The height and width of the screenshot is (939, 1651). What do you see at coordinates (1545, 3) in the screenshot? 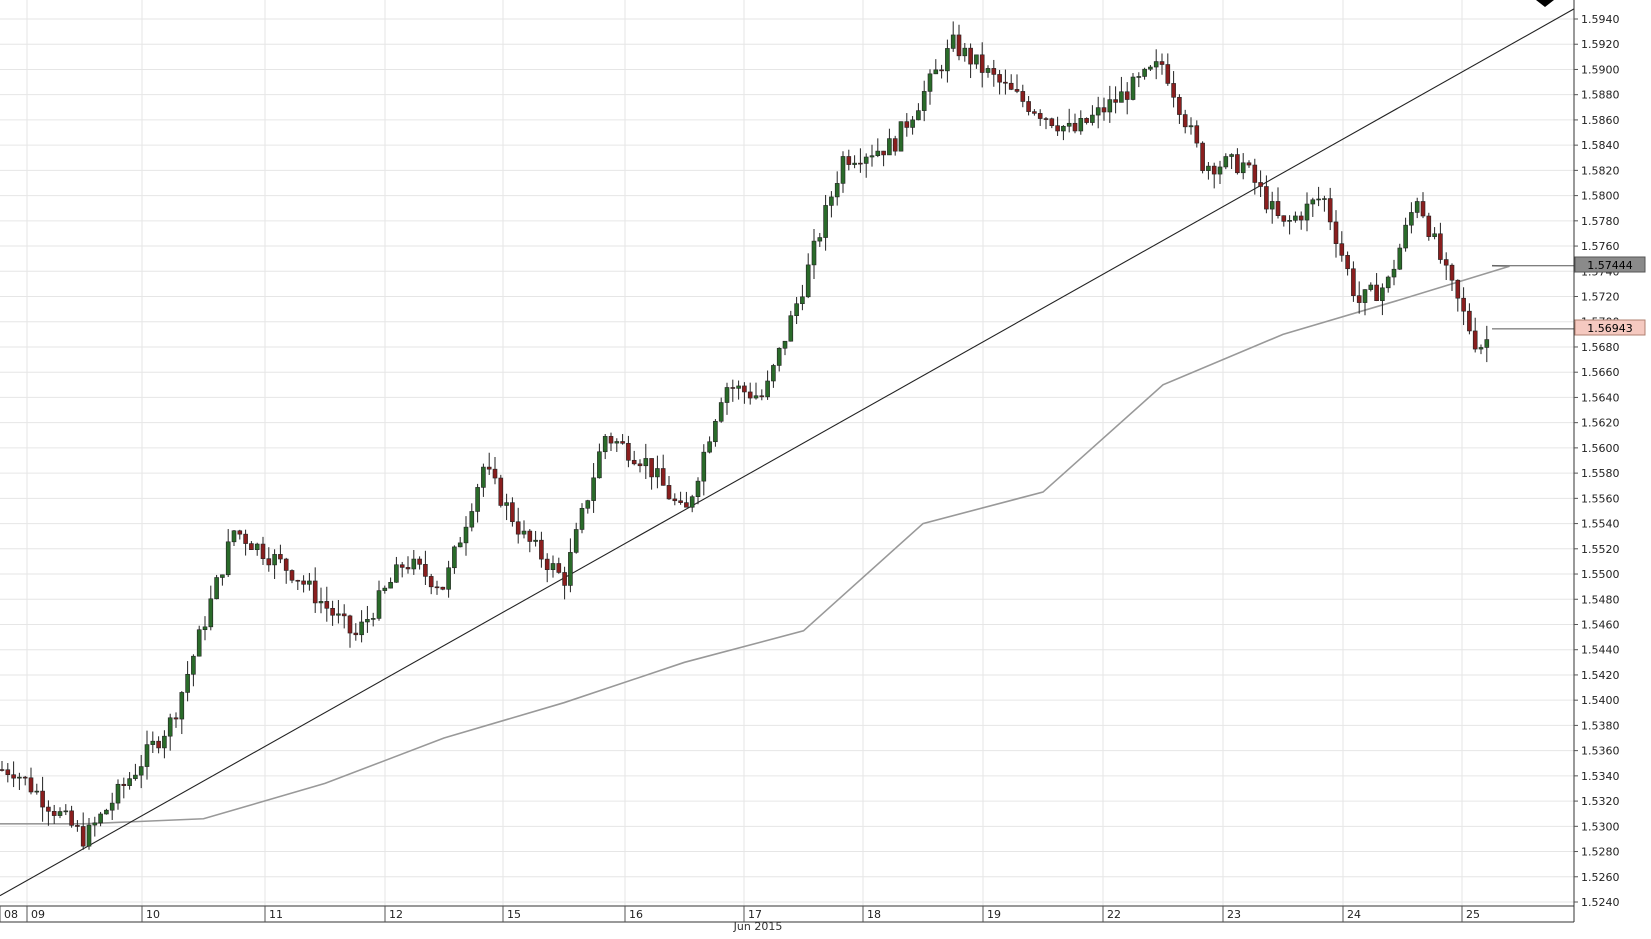
I see `scroll-marker-icon` at bounding box center [1545, 3].